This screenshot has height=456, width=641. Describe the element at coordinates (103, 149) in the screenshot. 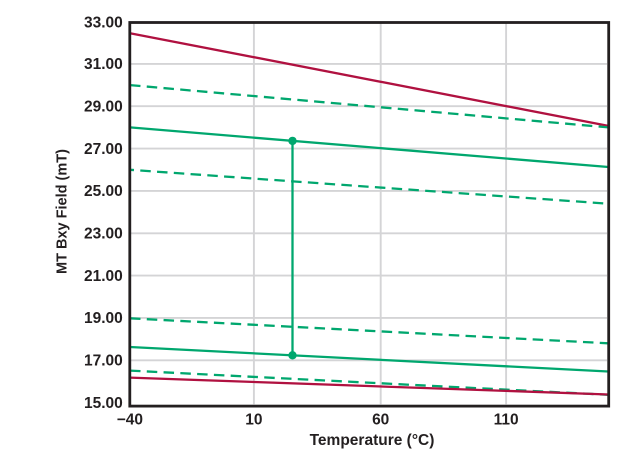

I see `svg-text: 27.00` at that location.